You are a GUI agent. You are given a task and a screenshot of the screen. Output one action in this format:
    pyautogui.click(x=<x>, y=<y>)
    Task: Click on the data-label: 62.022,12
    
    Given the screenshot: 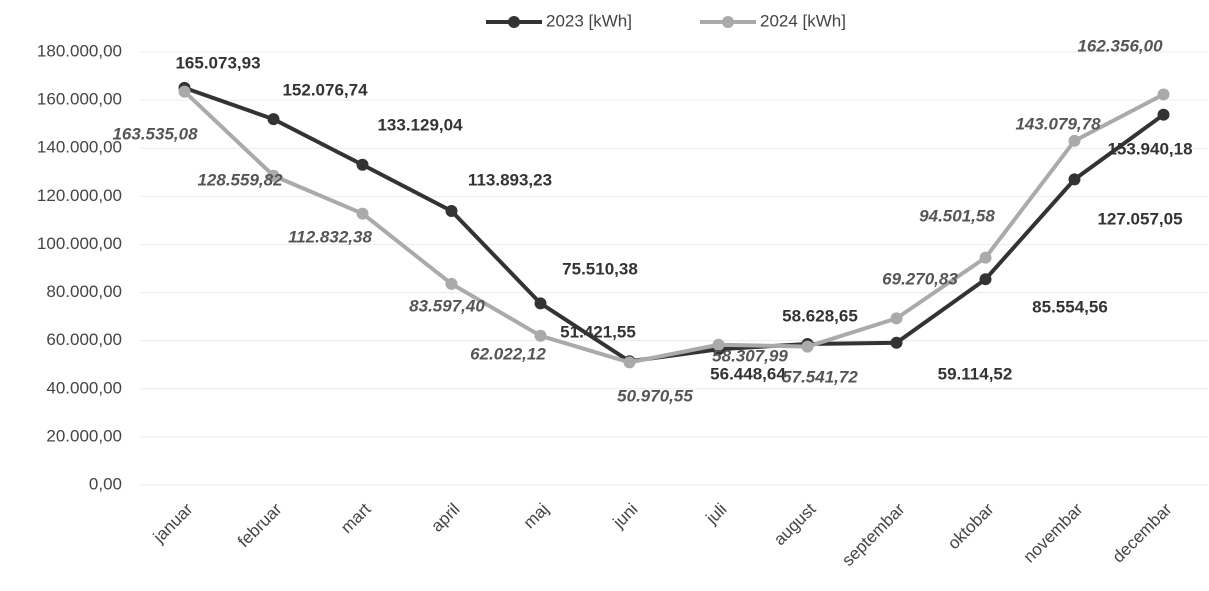 What is the action you would take?
    pyautogui.click(x=508, y=353)
    